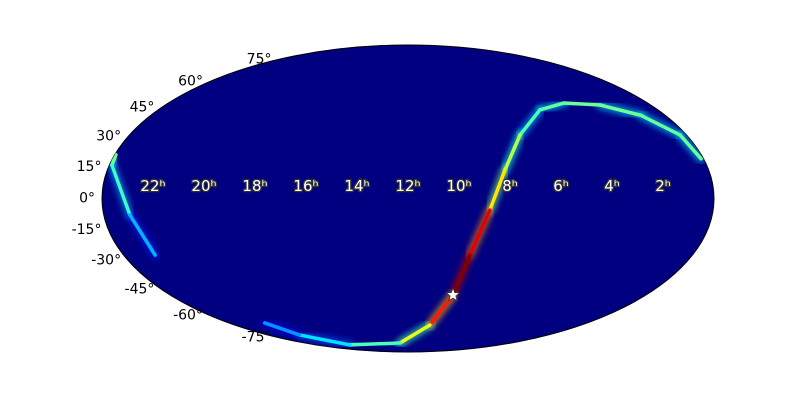 The image size is (800, 400). I want to click on lat-tick-label: 15°, so click(89, 167).